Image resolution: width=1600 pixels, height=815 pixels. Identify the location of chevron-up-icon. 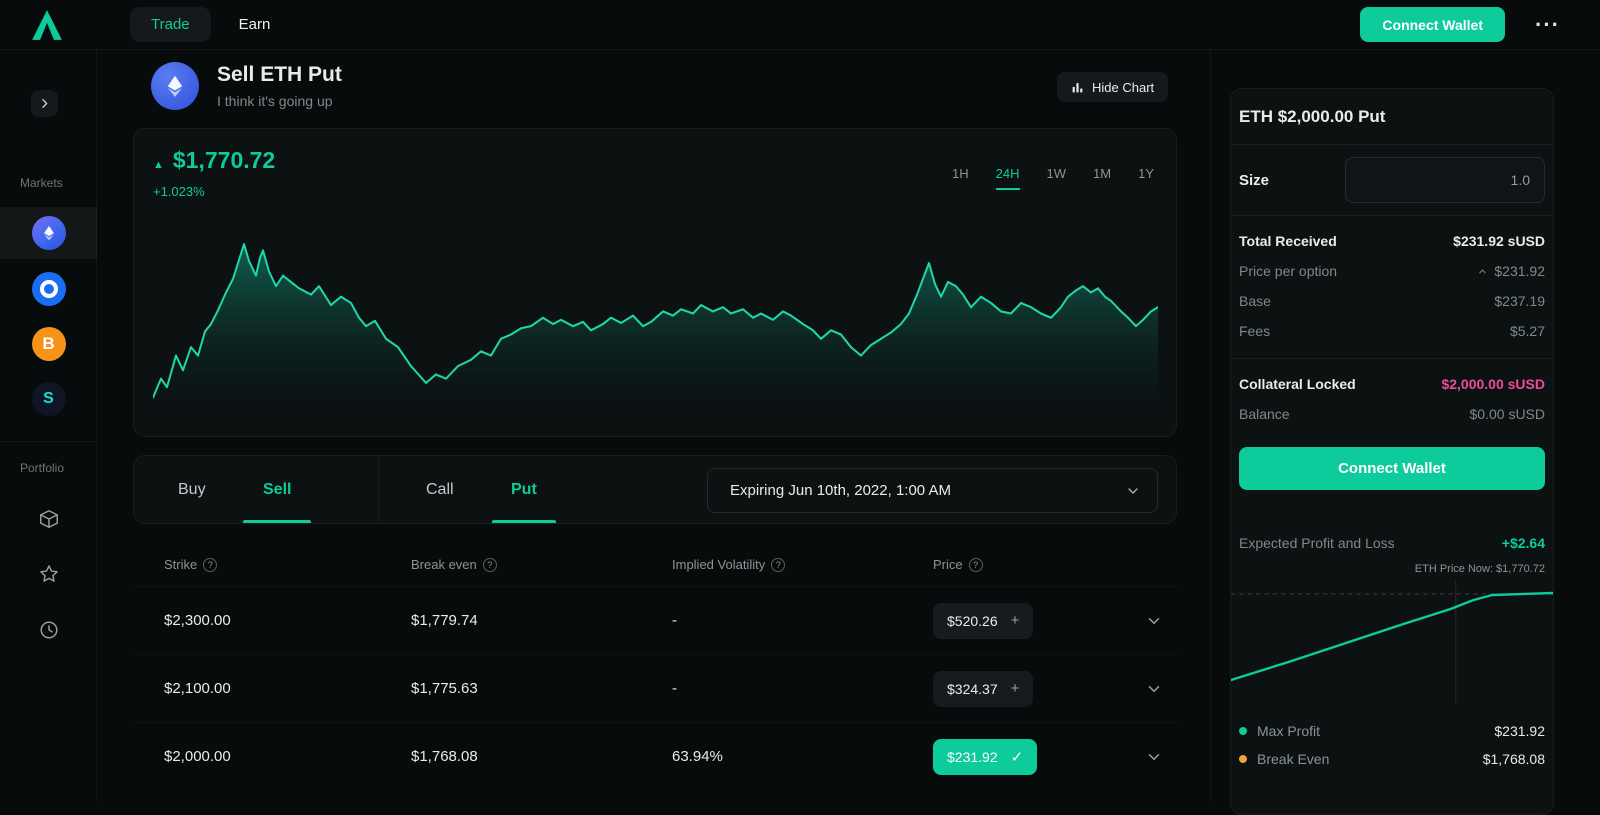
(1482, 271).